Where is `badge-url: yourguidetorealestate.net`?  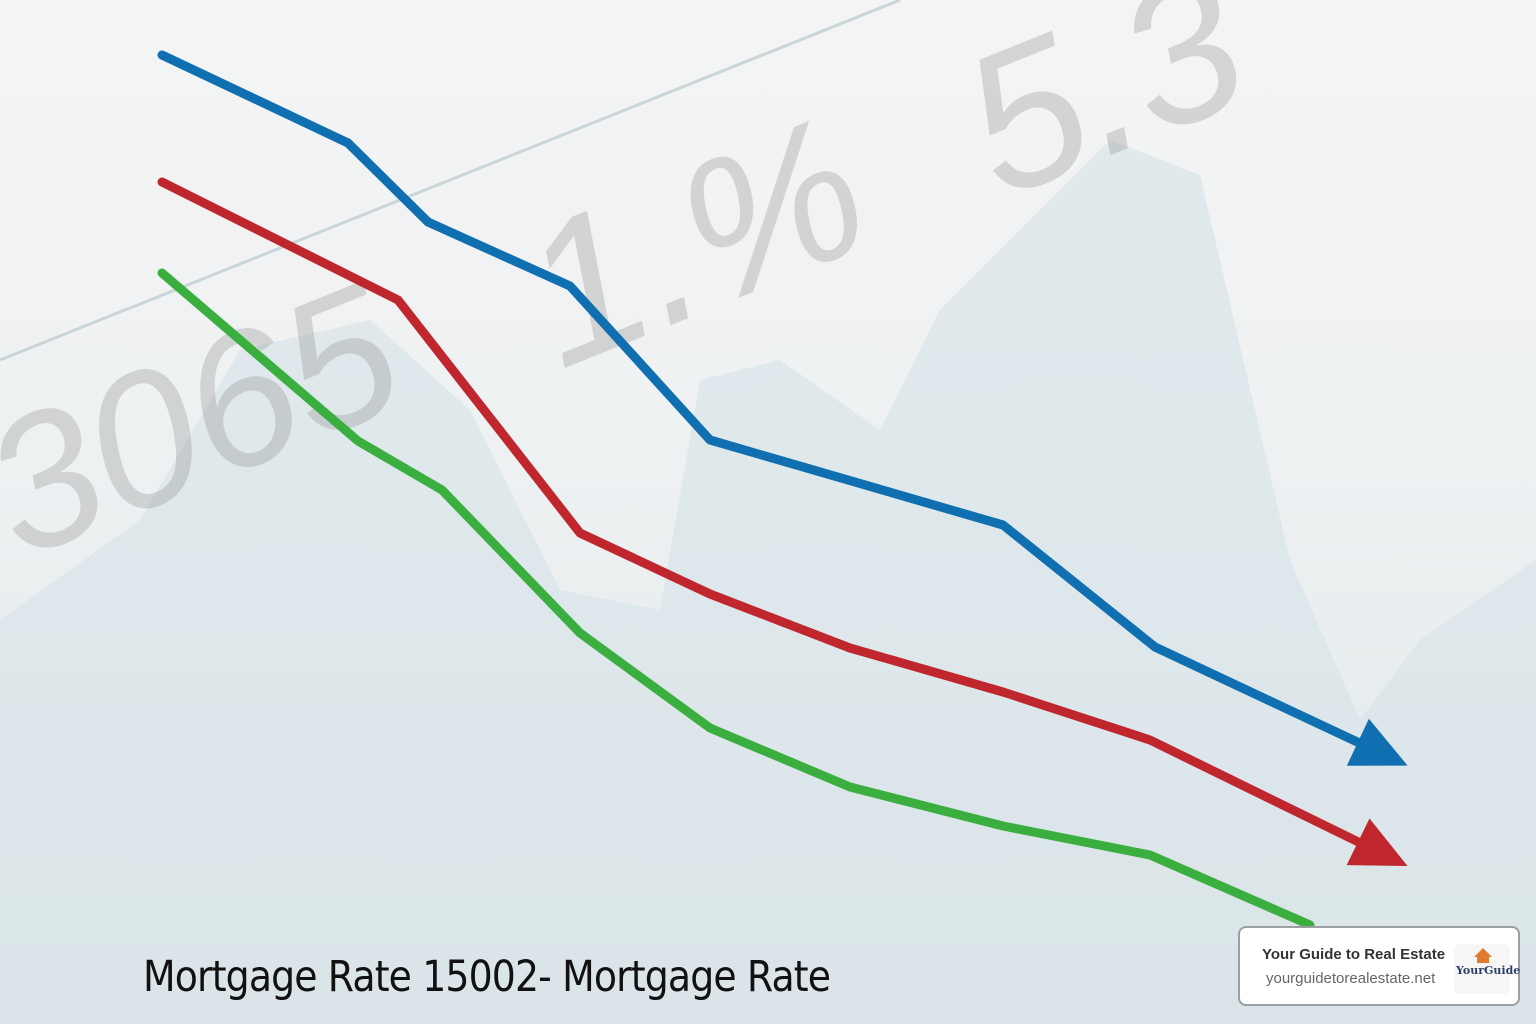 badge-url: yourguidetorealestate.net is located at coordinates (1351, 978).